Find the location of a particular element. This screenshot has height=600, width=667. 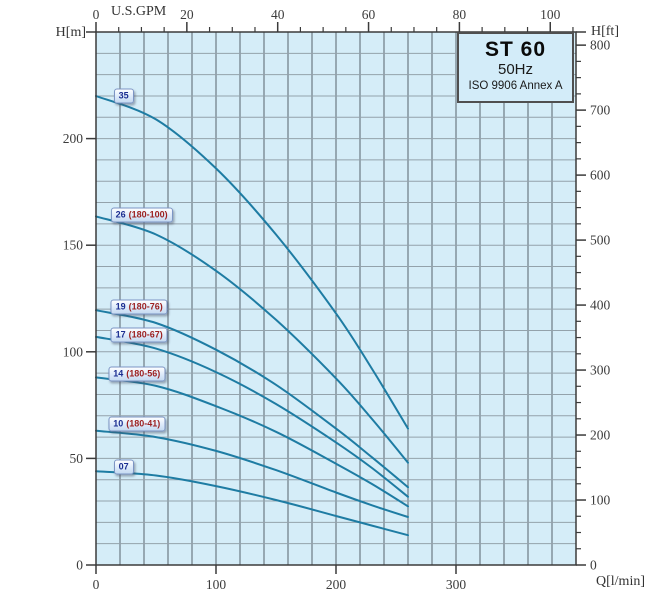

curve-label-14: 14 (180-56) is located at coordinates (137, 374).